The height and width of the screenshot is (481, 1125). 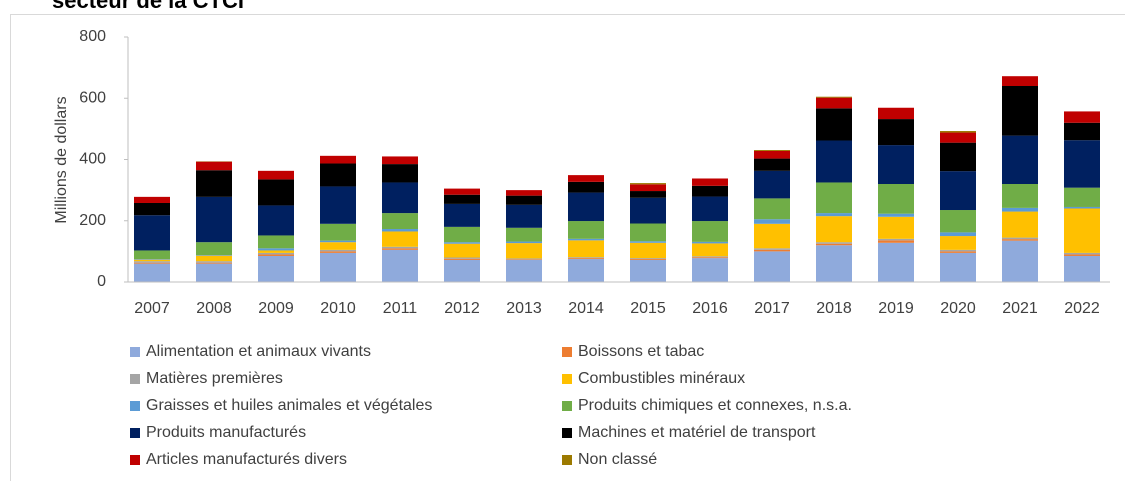 What do you see at coordinates (715, 405) in the screenshot?
I see `legend-label: Produits chimiques et connexes, n.s.a.` at bounding box center [715, 405].